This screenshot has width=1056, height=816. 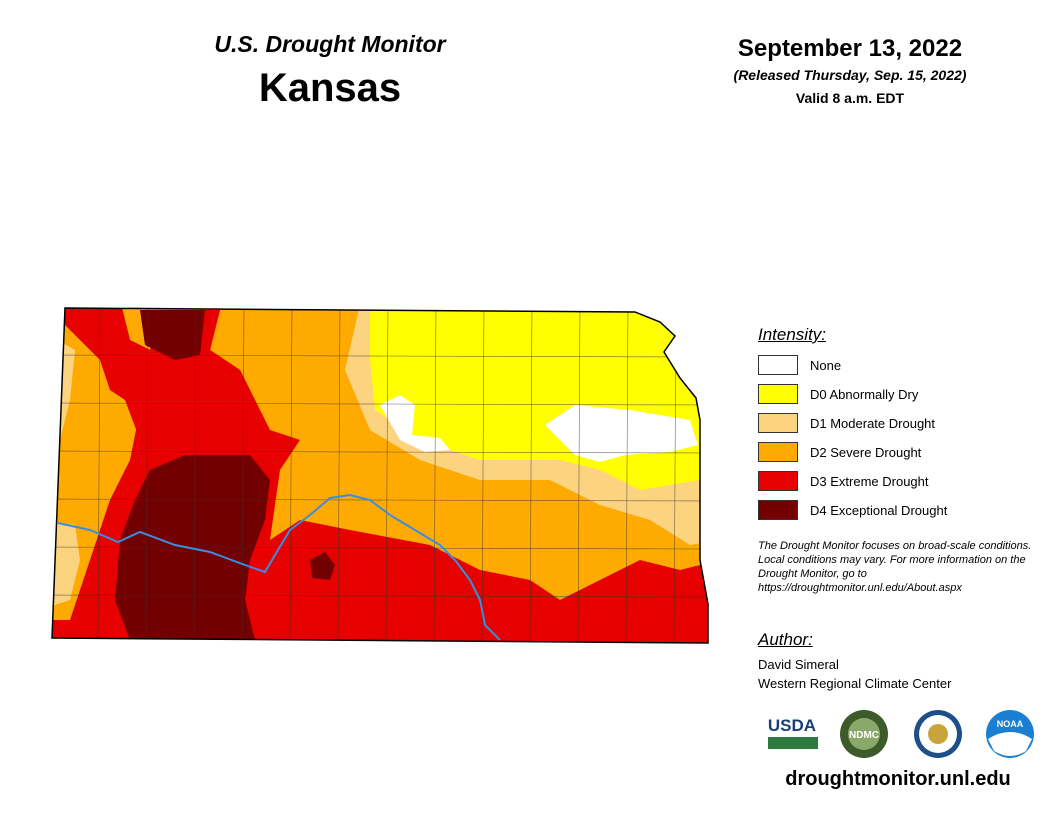 I want to click on legend-label: D2 Severe Drought, so click(x=866, y=452).